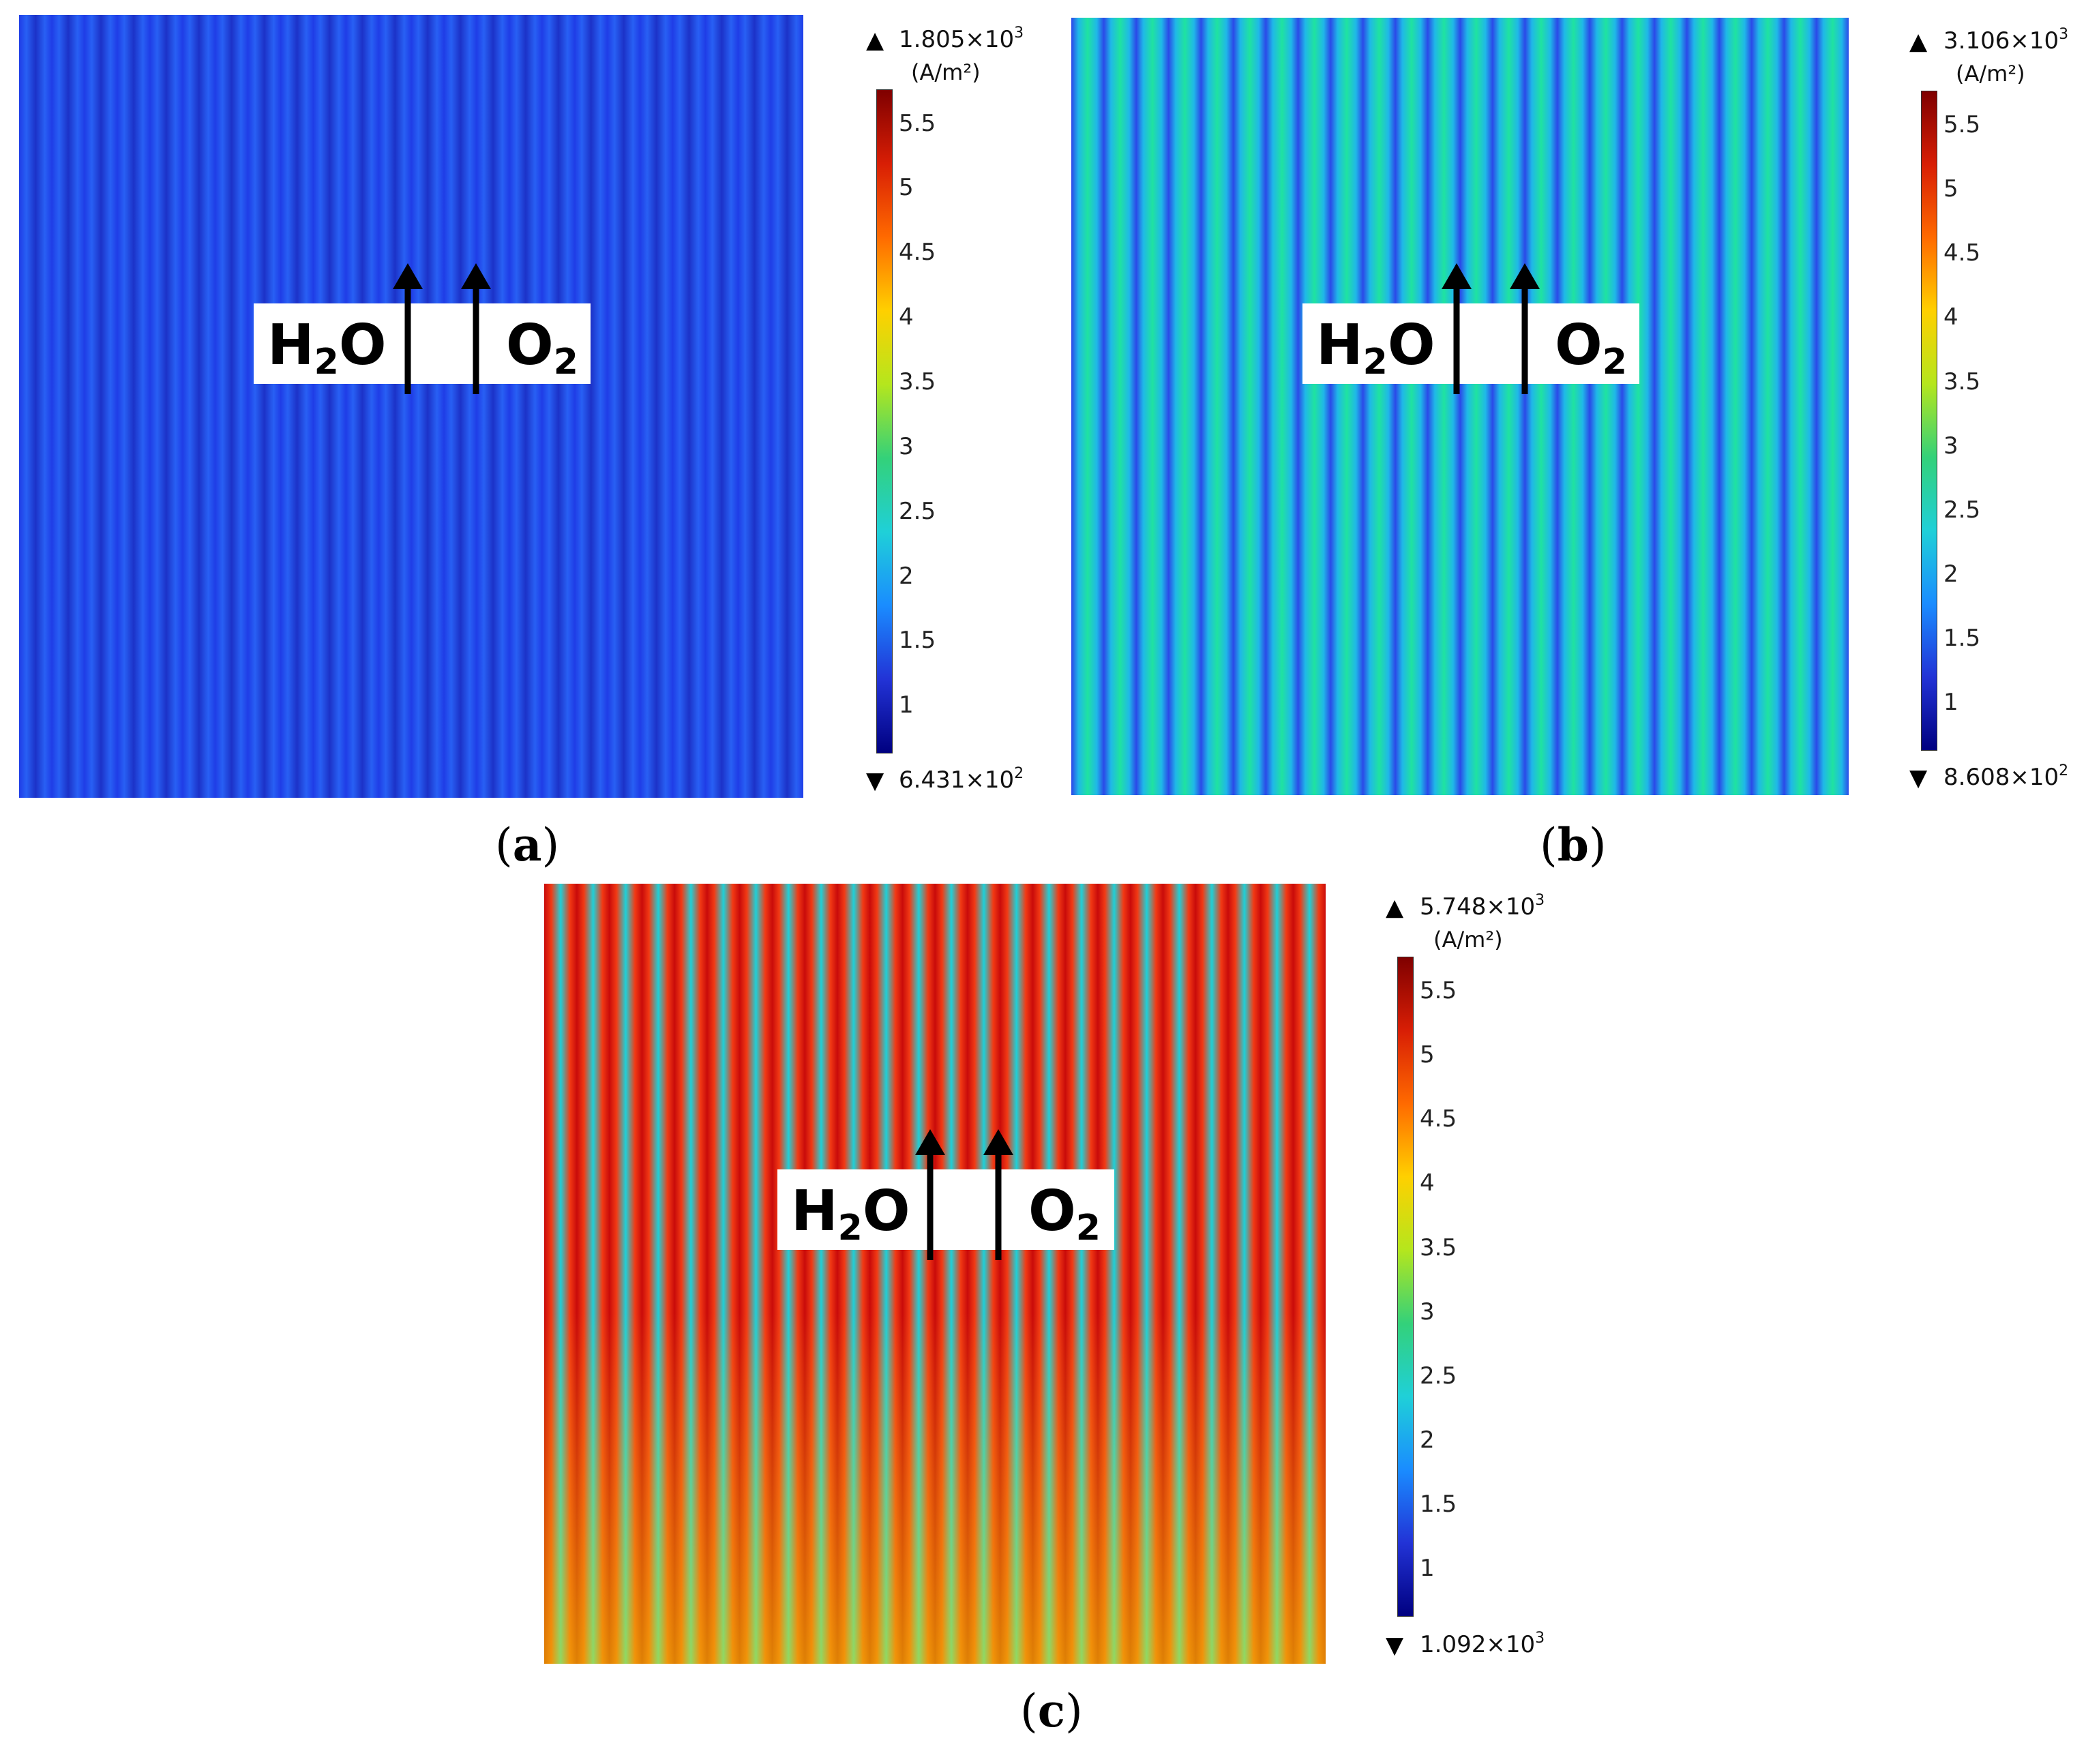 The image size is (2086, 1764). What do you see at coordinates (917, 123) in the screenshot?
I see `colorbar-tick-a: 5.5` at bounding box center [917, 123].